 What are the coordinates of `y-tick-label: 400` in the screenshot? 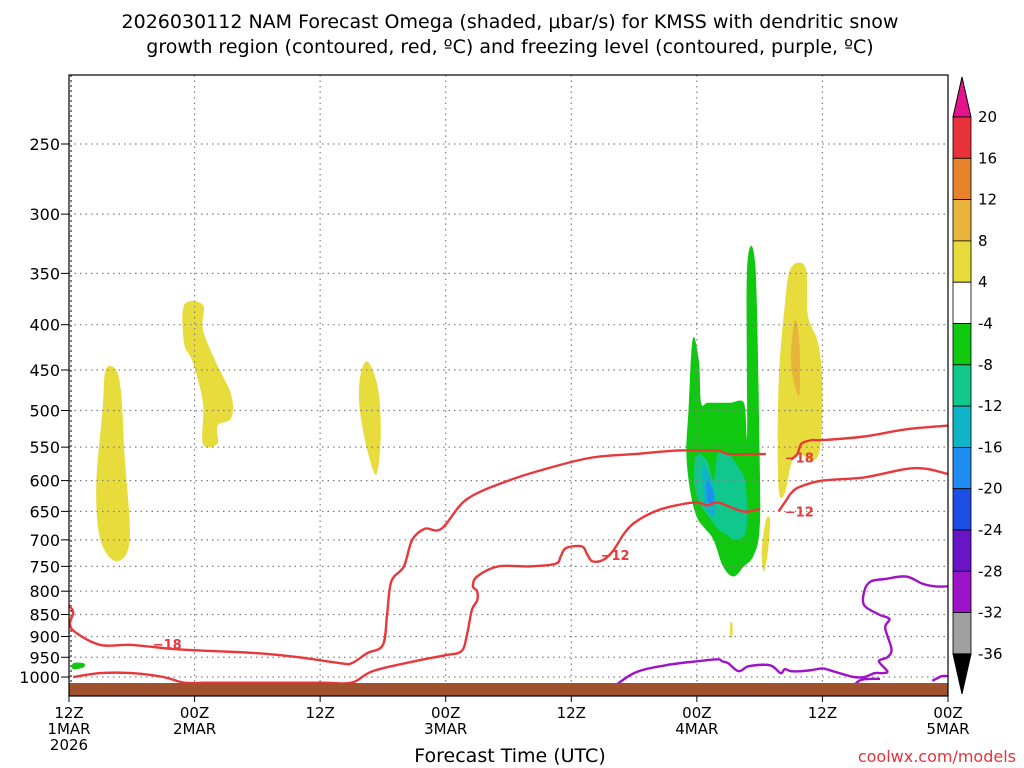 It's located at (44, 325).